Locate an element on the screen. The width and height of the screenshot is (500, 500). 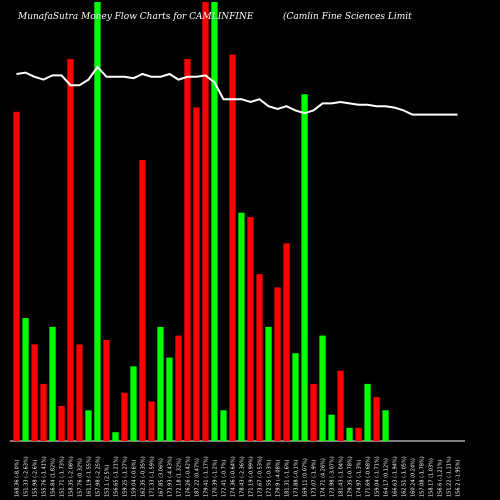
x-tick-label: 173.67 (-0.53%) is located at coordinates (261, 476).